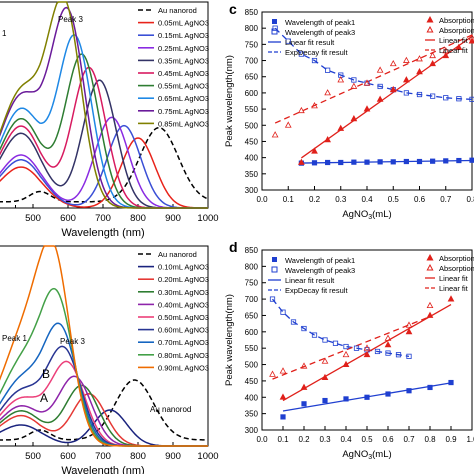  Describe the element at coordinates (183, 35) in the screenshot. I see `legend-label-0-2: 0.15mL AgNO3` at that location.